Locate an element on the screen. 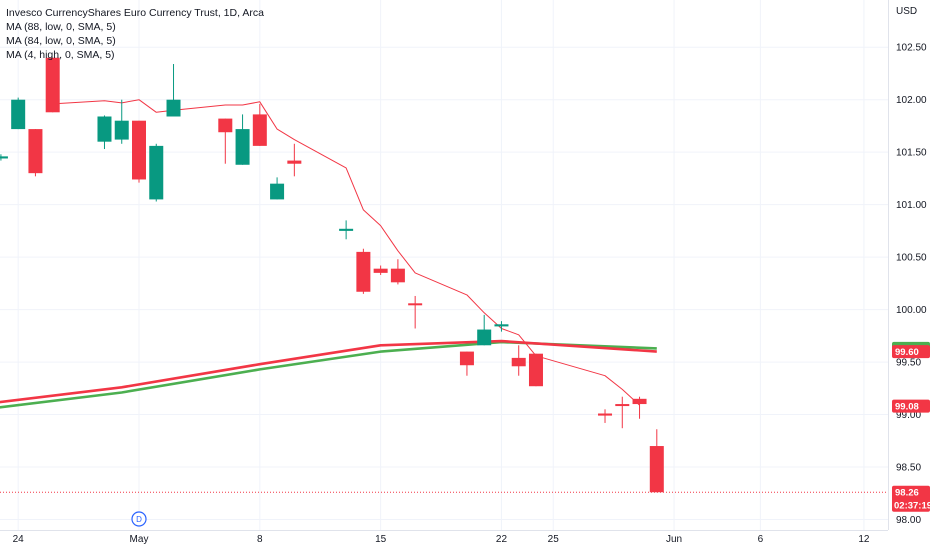 The width and height of the screenshot is (932, 550). indicator-label: MA (4, high, 0, SMA, 5) is located at coordinates (60, 55).